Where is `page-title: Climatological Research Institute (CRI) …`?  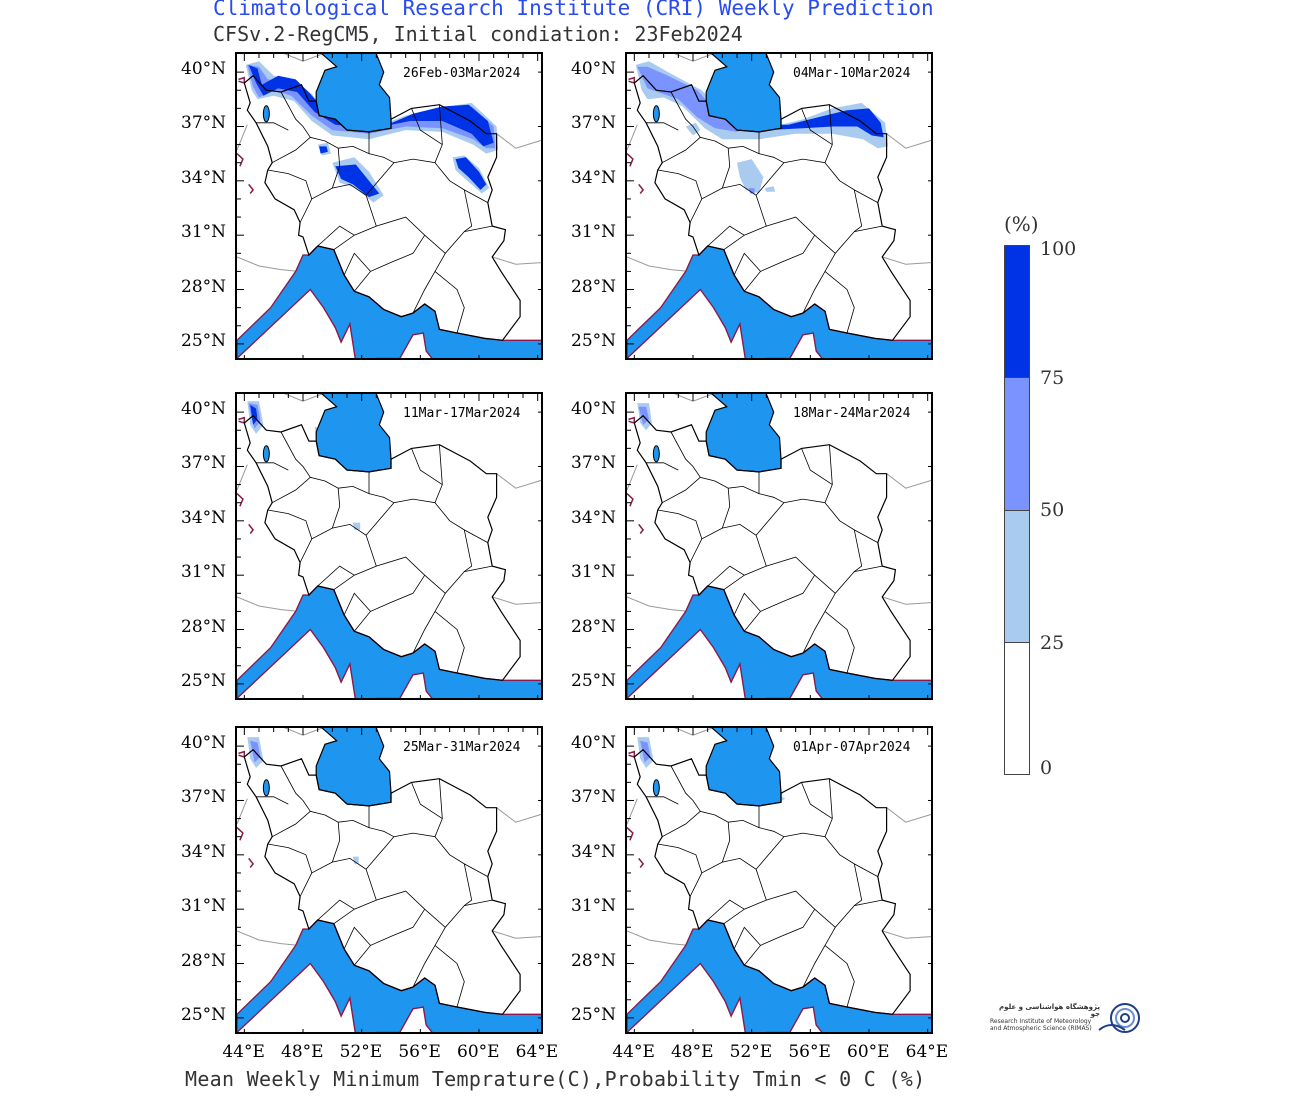 page-title: Climatological Research Institute (CRI) … is located at coordinates (573, 10).